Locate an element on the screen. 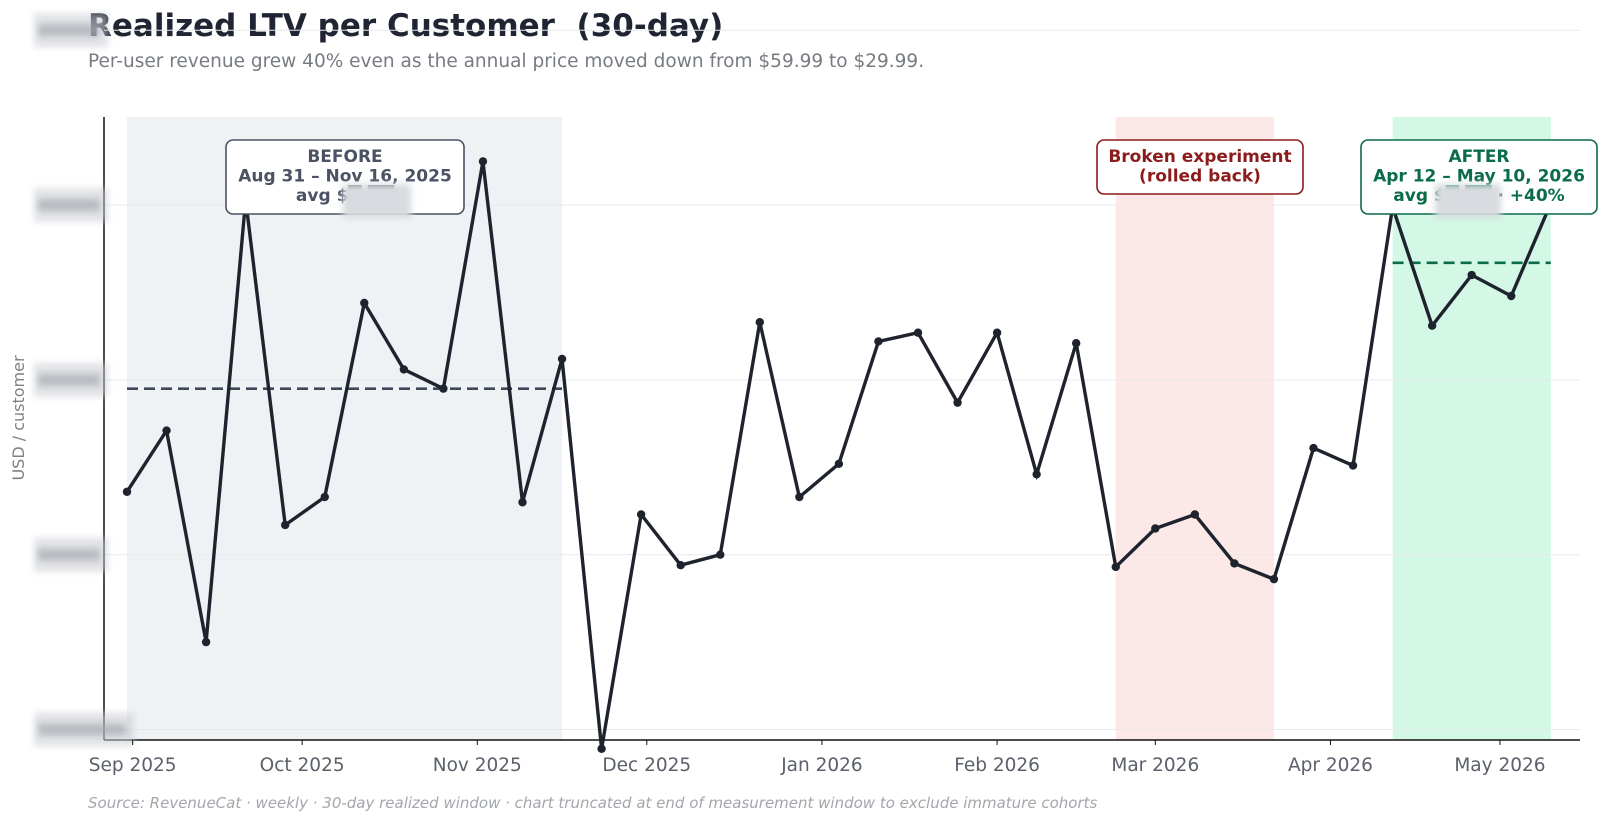 The width and height of the screenshot is (1600, 822). annotation-text: (rolled back) is located at coordinates (1200, 177).